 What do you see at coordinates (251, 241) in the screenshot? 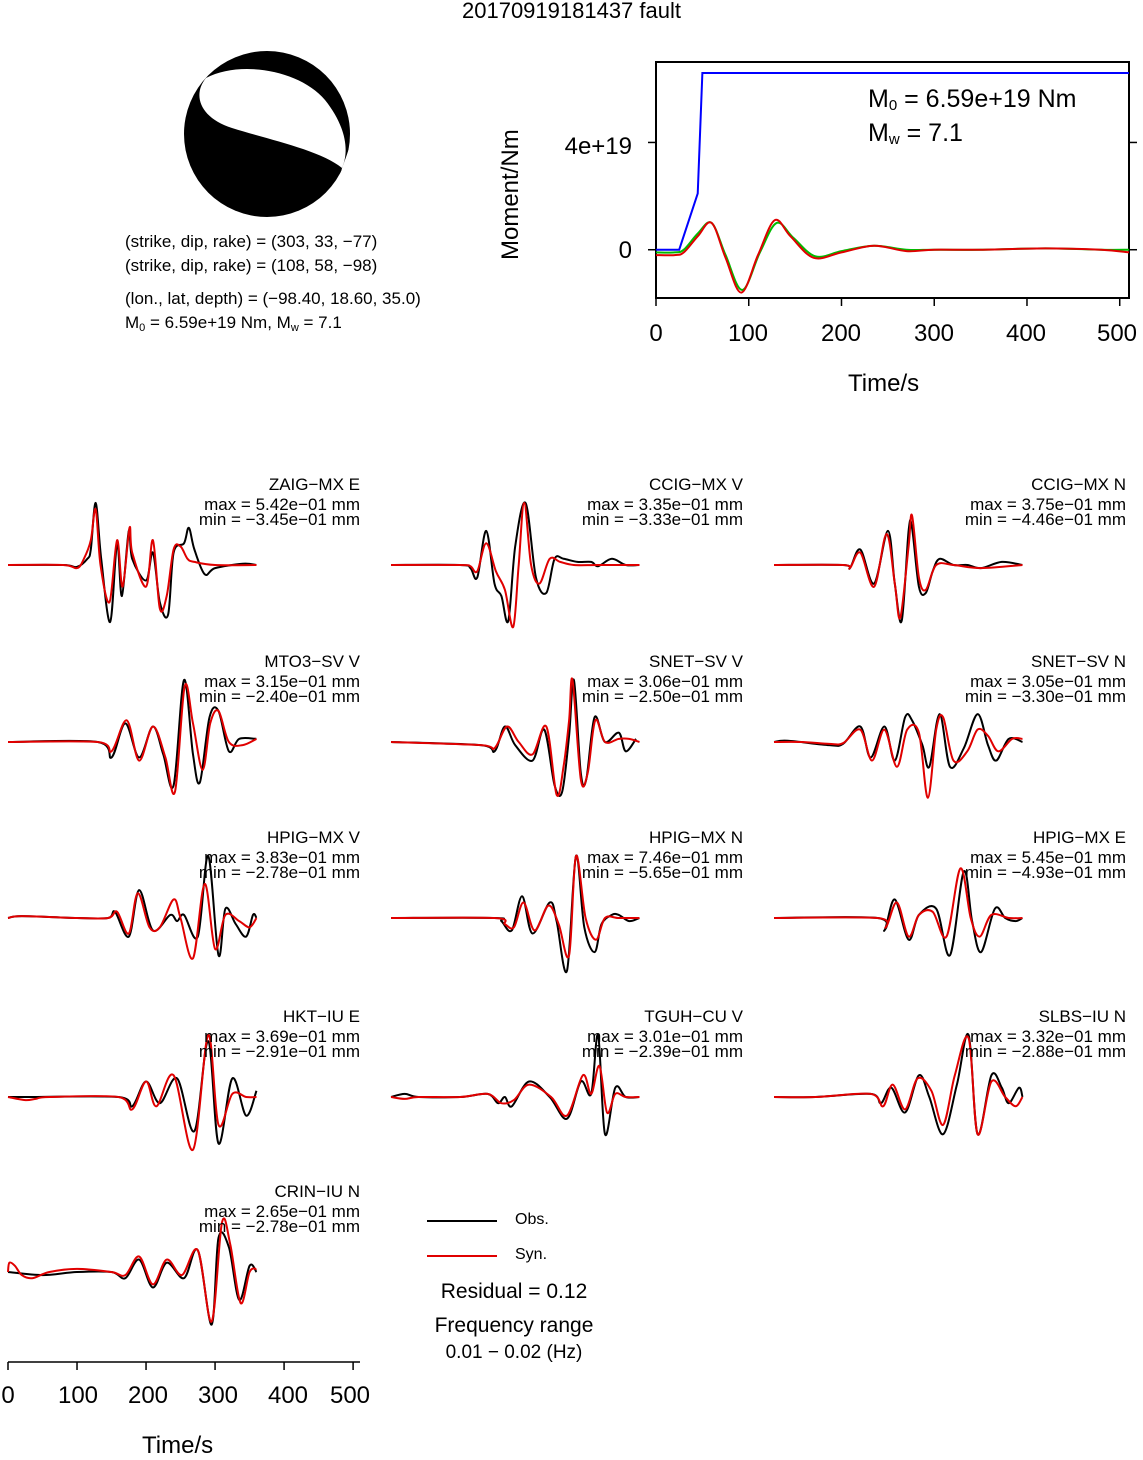
I see `plane1-text: (strike, dip, rake) = (303, 33, −77)` at bounding box center [251, 241].